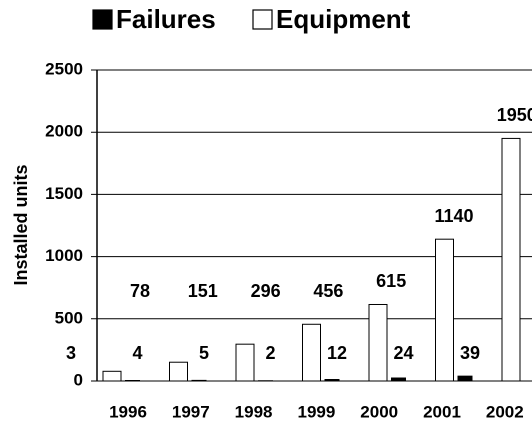  I want to click on data-label: 78, so click(140, 291).